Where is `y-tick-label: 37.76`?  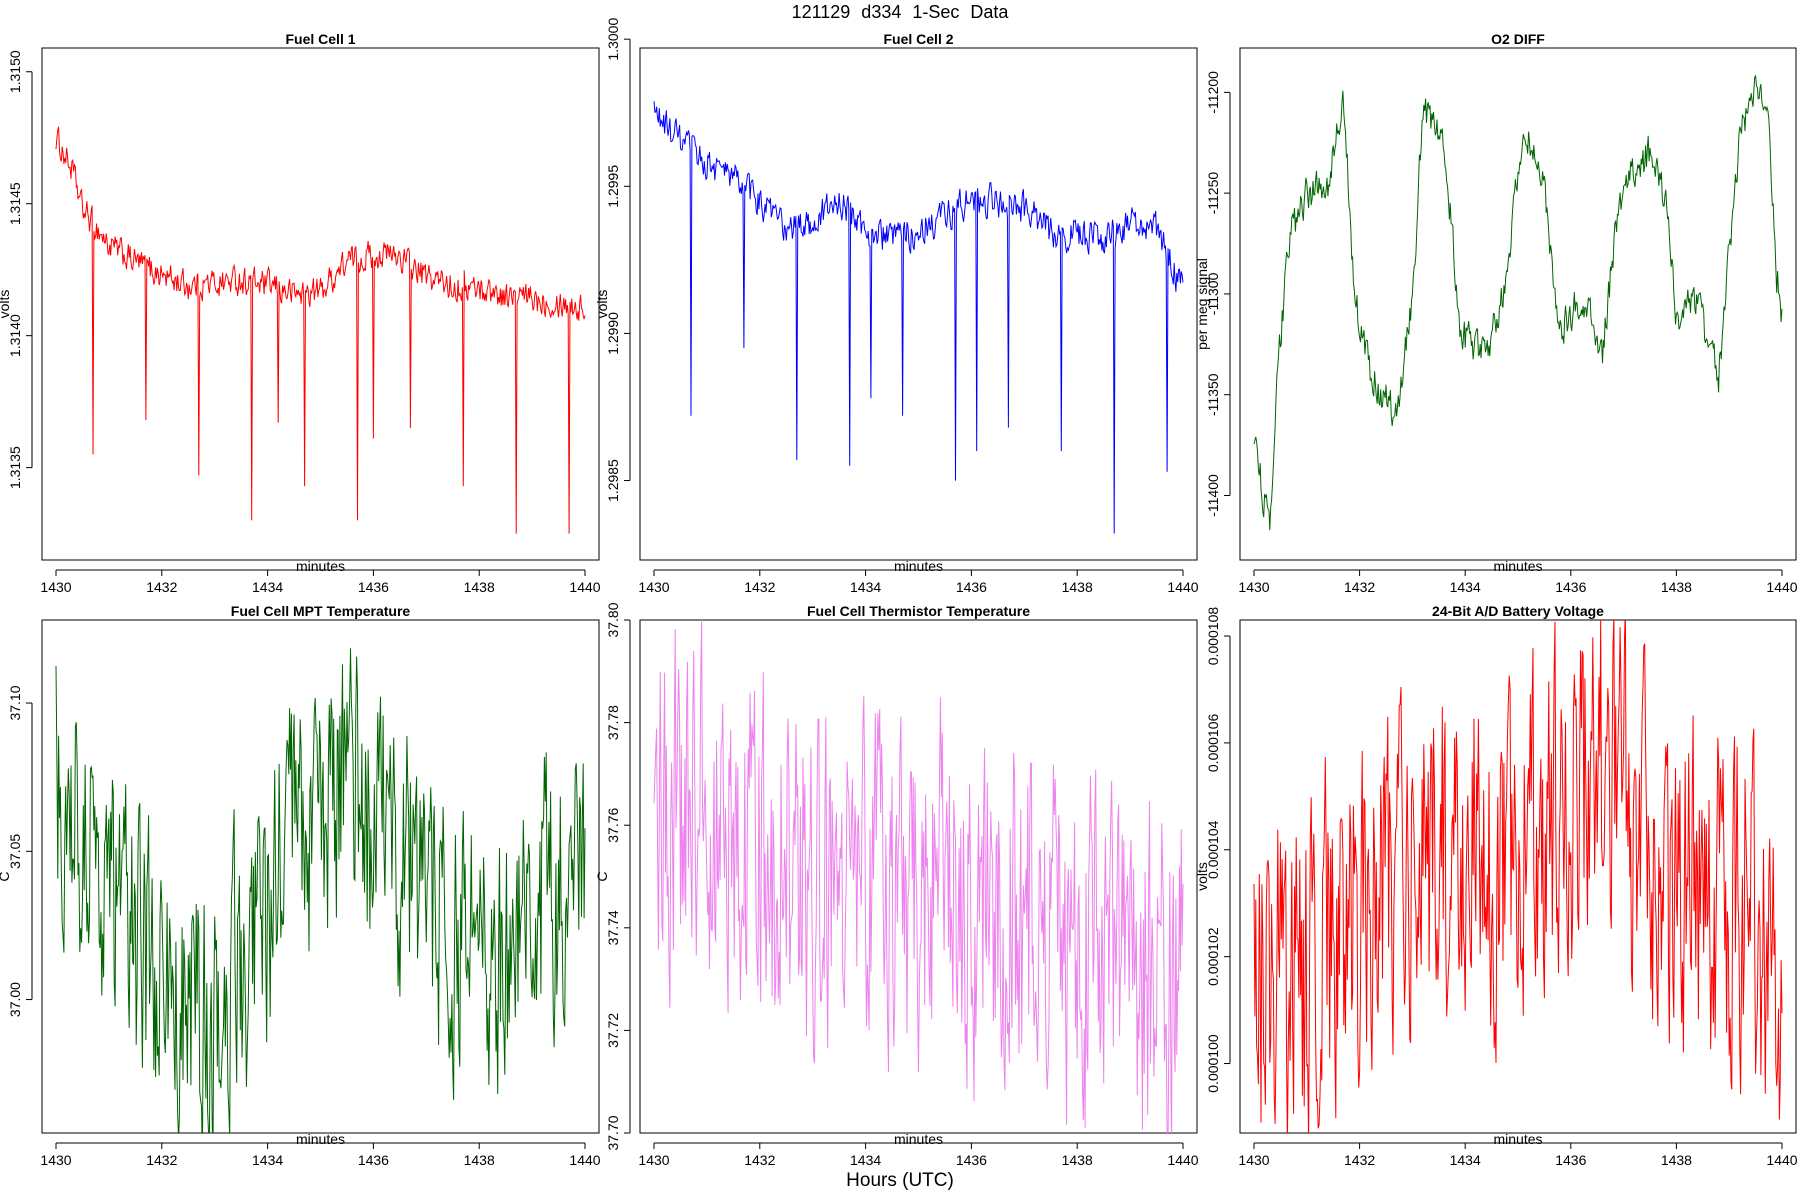 y-tick-label: 37.76 is located at coordinates (613, 824).